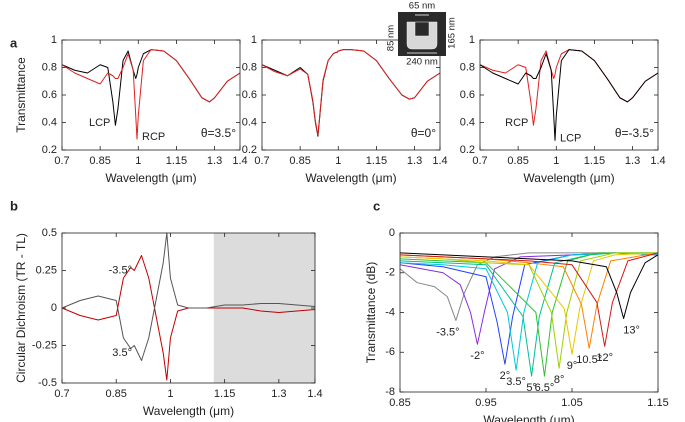 This screenshot has height=422, width=685. Describe the element at coordinates (477, 356) in the screenshot. I see `series-label: -2°` at that location.